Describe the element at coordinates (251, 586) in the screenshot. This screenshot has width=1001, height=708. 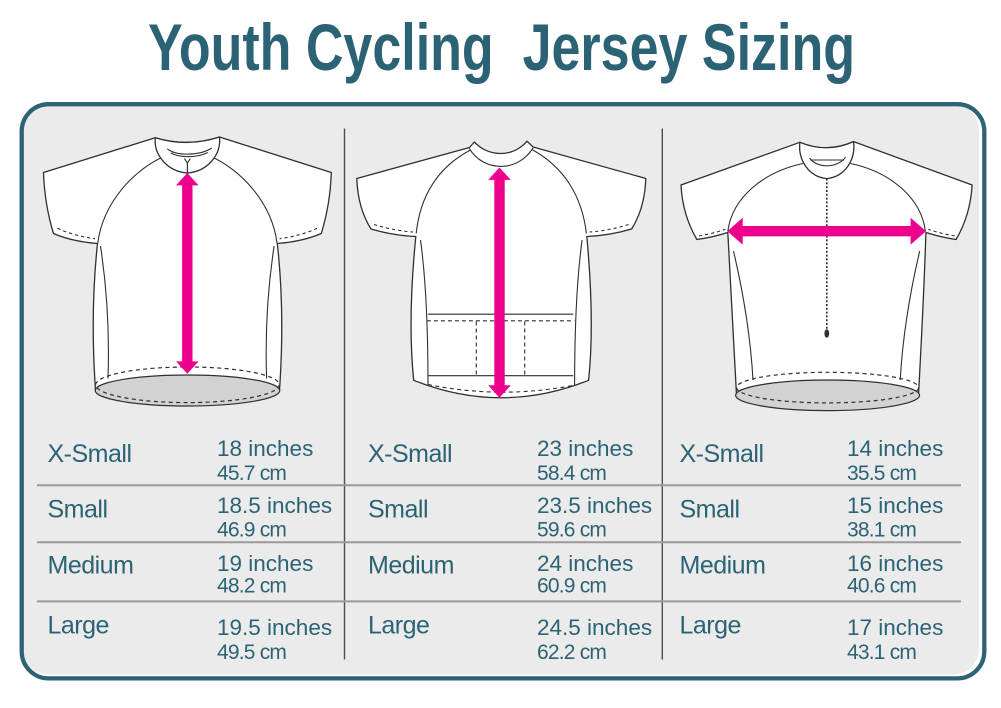
I see `svg-text: 48.2 cm` at that location.